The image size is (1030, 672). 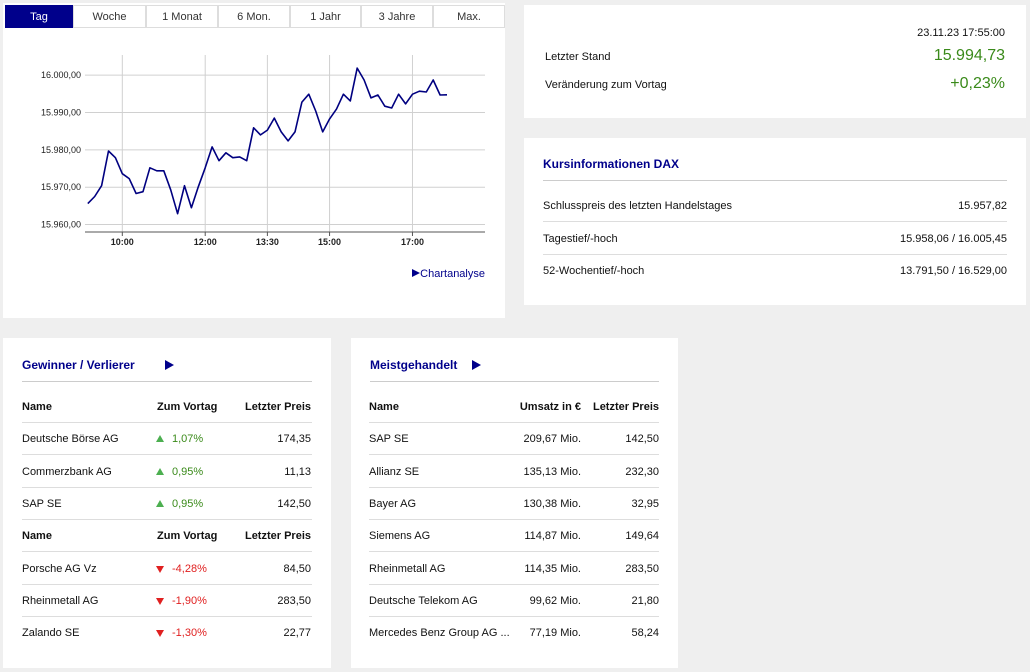 I want to click on stock-price: 232,30, so click(x=642, y=471).